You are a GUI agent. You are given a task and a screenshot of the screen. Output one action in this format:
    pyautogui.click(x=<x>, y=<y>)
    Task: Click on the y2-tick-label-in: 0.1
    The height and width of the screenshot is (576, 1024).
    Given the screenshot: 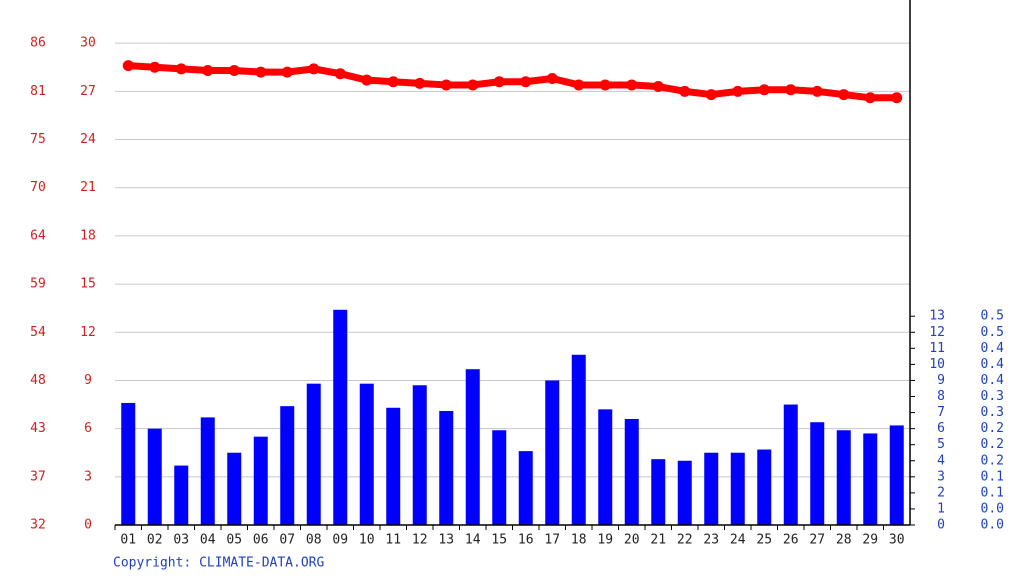 What is the action you would take?
    pyautogui.click(x=992, y=492)
    